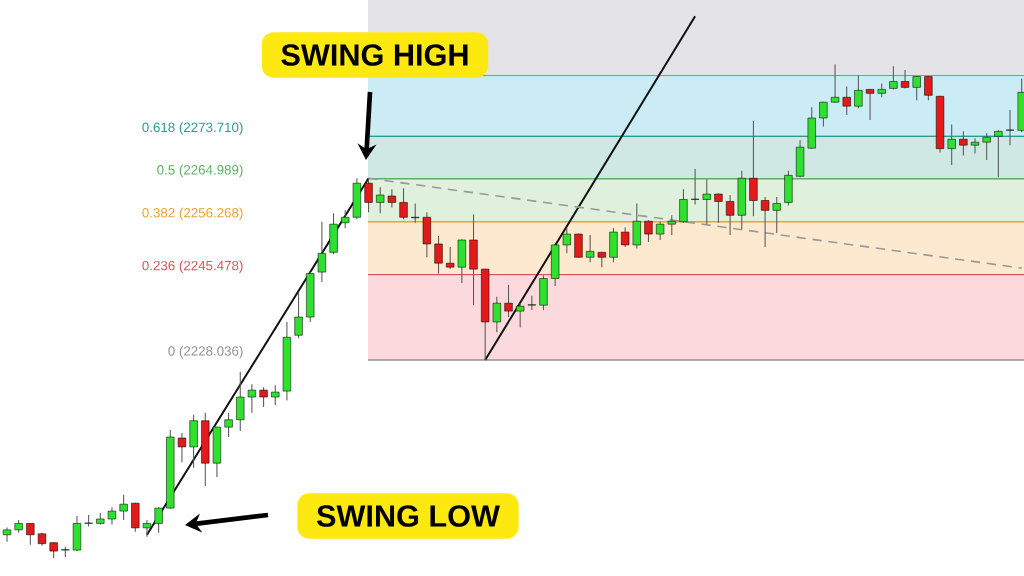 This screenshot has width=1024, height=576. What do you see at coordinates (192, 266) in the screenshot?
I see `annotation: 0.236 (2245.478)` at bounding box center [192, 266].